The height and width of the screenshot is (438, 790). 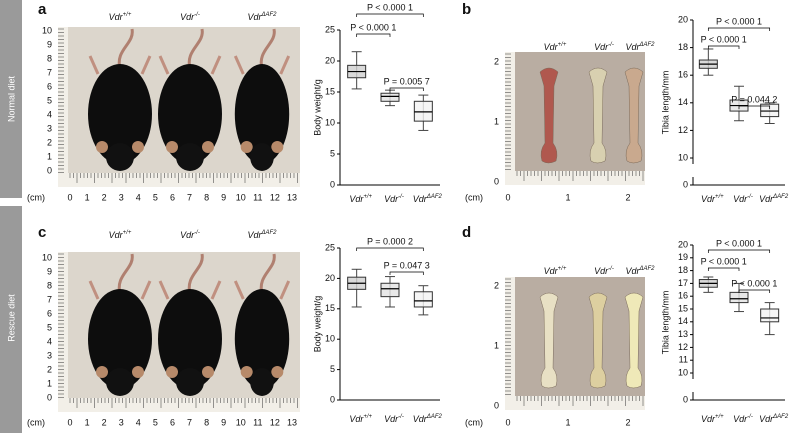 What do you see at coordinates (683, 334) in the screenshot?
I see `y-tick-label: 13` at bounding box center [683, 334].